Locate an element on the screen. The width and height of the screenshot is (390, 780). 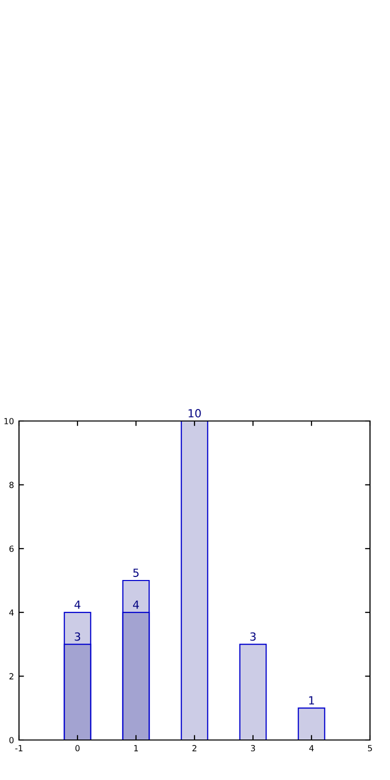
y-tick-label: 8 is located at coordinates (11, 485).